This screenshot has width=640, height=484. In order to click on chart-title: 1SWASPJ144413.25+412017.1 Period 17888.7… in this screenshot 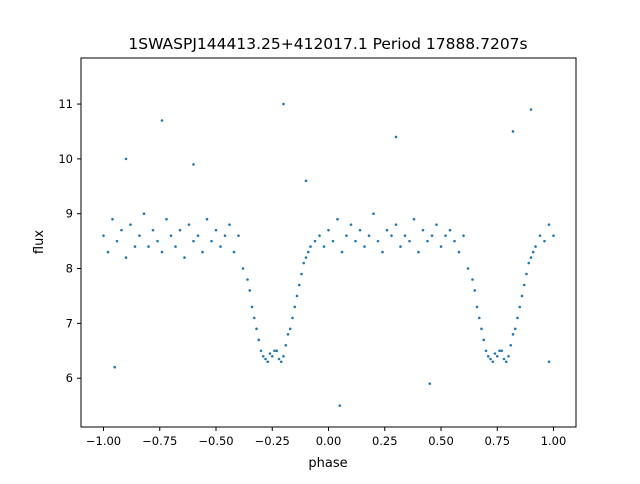, I will do `click(327, 44)`.